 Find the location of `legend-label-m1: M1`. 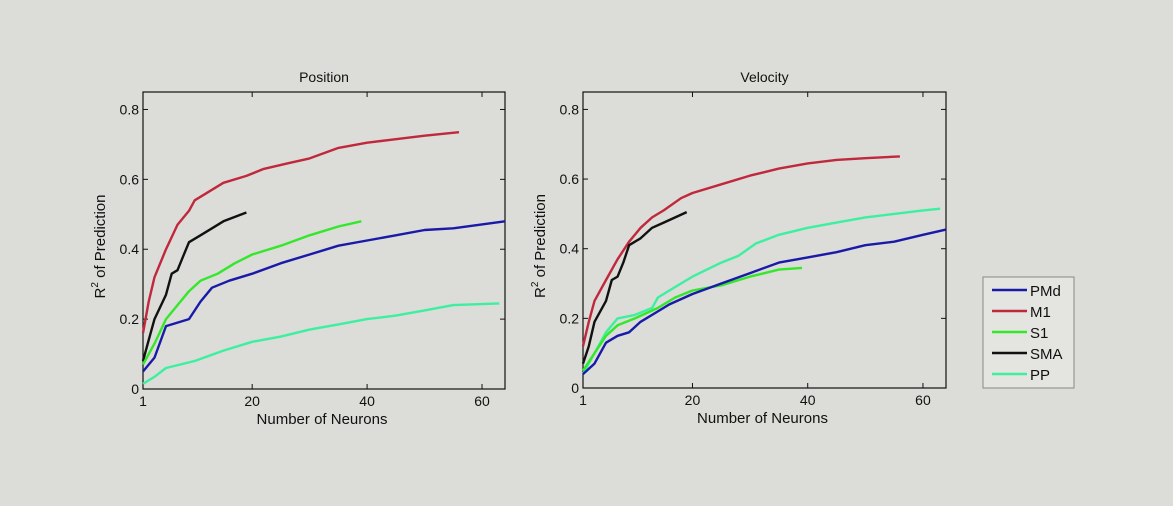

legend-label-m1: M1 is located at coordinates (1040, 312).